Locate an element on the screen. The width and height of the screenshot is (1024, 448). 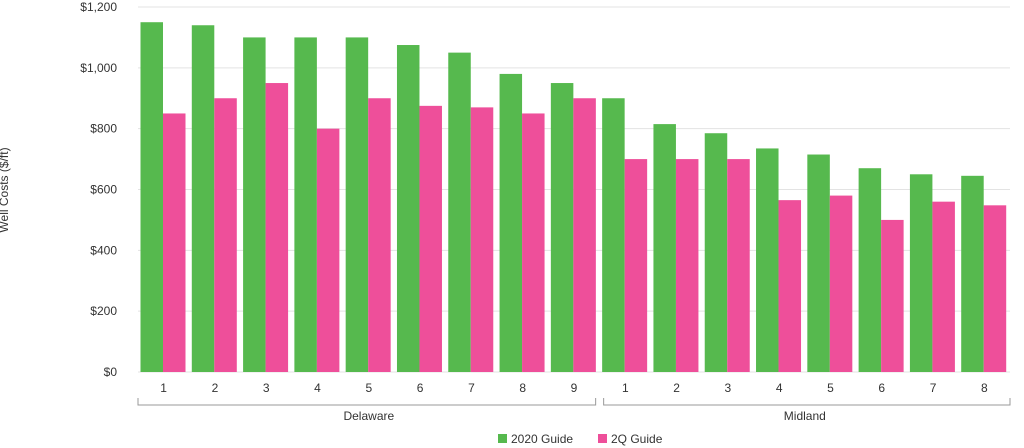
group-label: Delaware is located at coordinates (368, 416).